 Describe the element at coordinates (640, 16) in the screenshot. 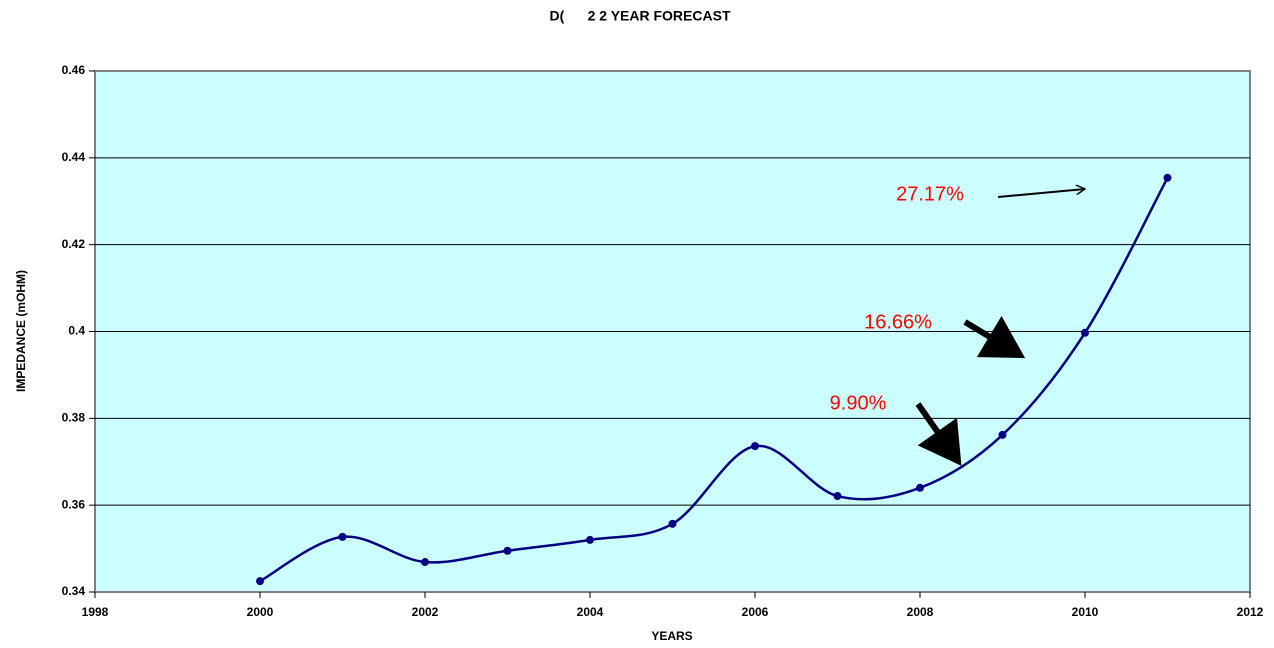

I see `chart-title: D( 2 2 YEAR FORECAST` at that location.